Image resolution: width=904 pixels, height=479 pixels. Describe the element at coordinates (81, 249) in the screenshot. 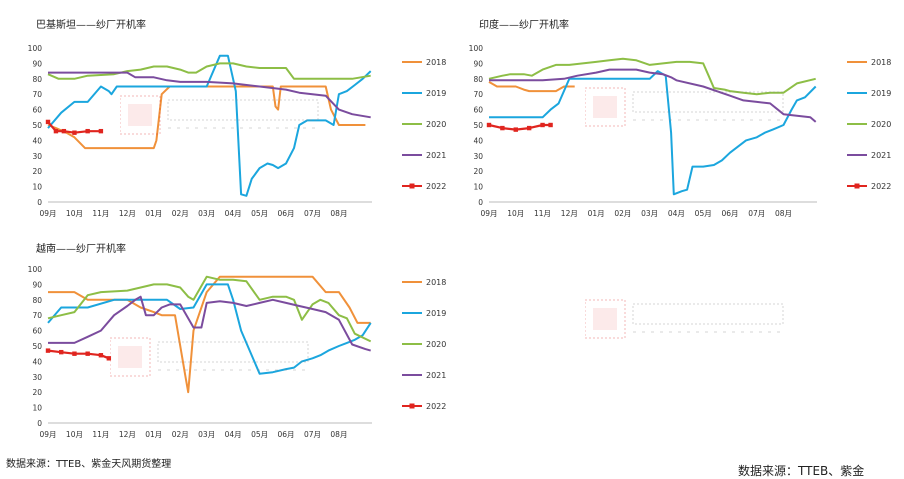

I see `chart-title-vietnam: 越南——纱厂开机率` at that location.